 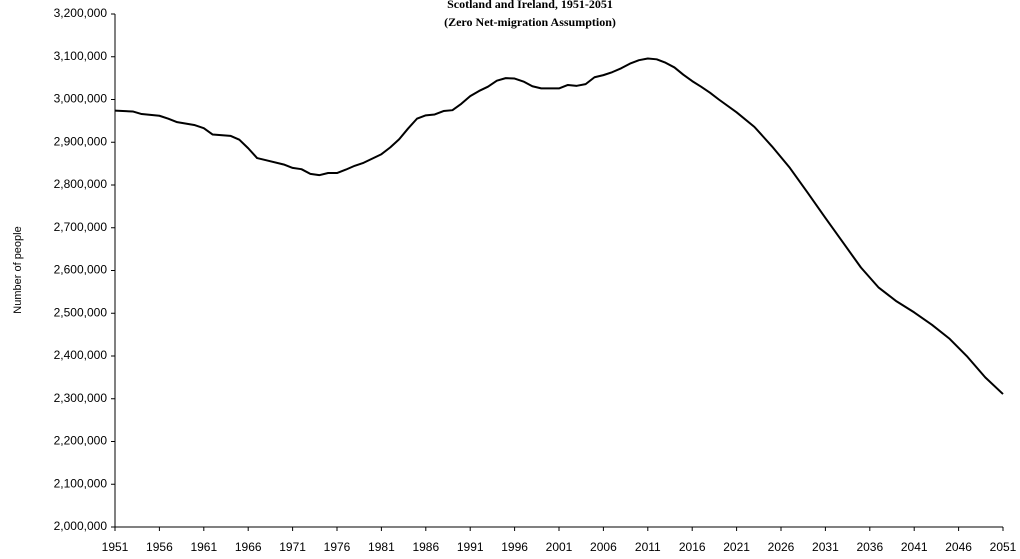 I want to click on y-tick-label: 3,200,000, so click(x=81, y=13).